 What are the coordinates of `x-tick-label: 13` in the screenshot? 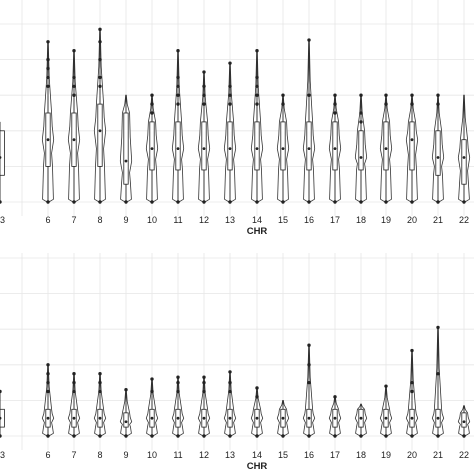 It's located at (230, 455).